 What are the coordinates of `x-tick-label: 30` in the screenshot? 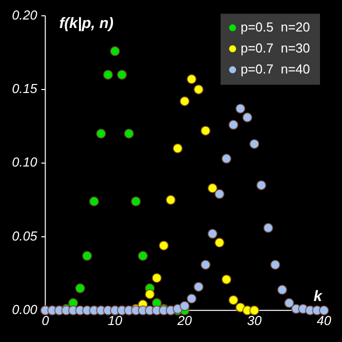 It's located at (254, 320).